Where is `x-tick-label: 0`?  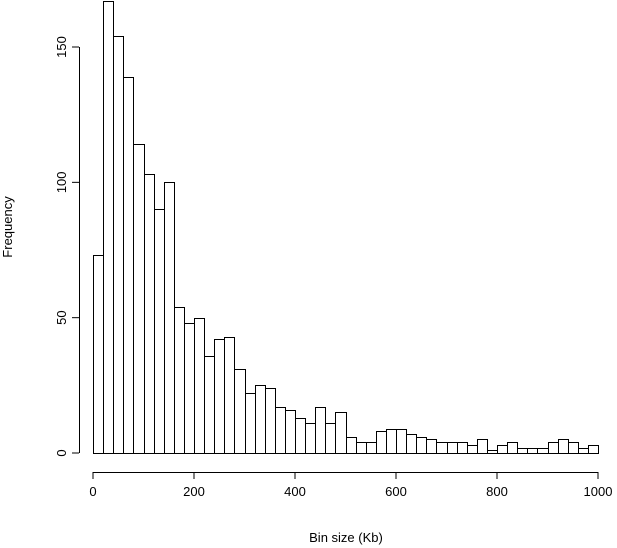
x-tick-label: 0 is located at coordinates (92, 491).